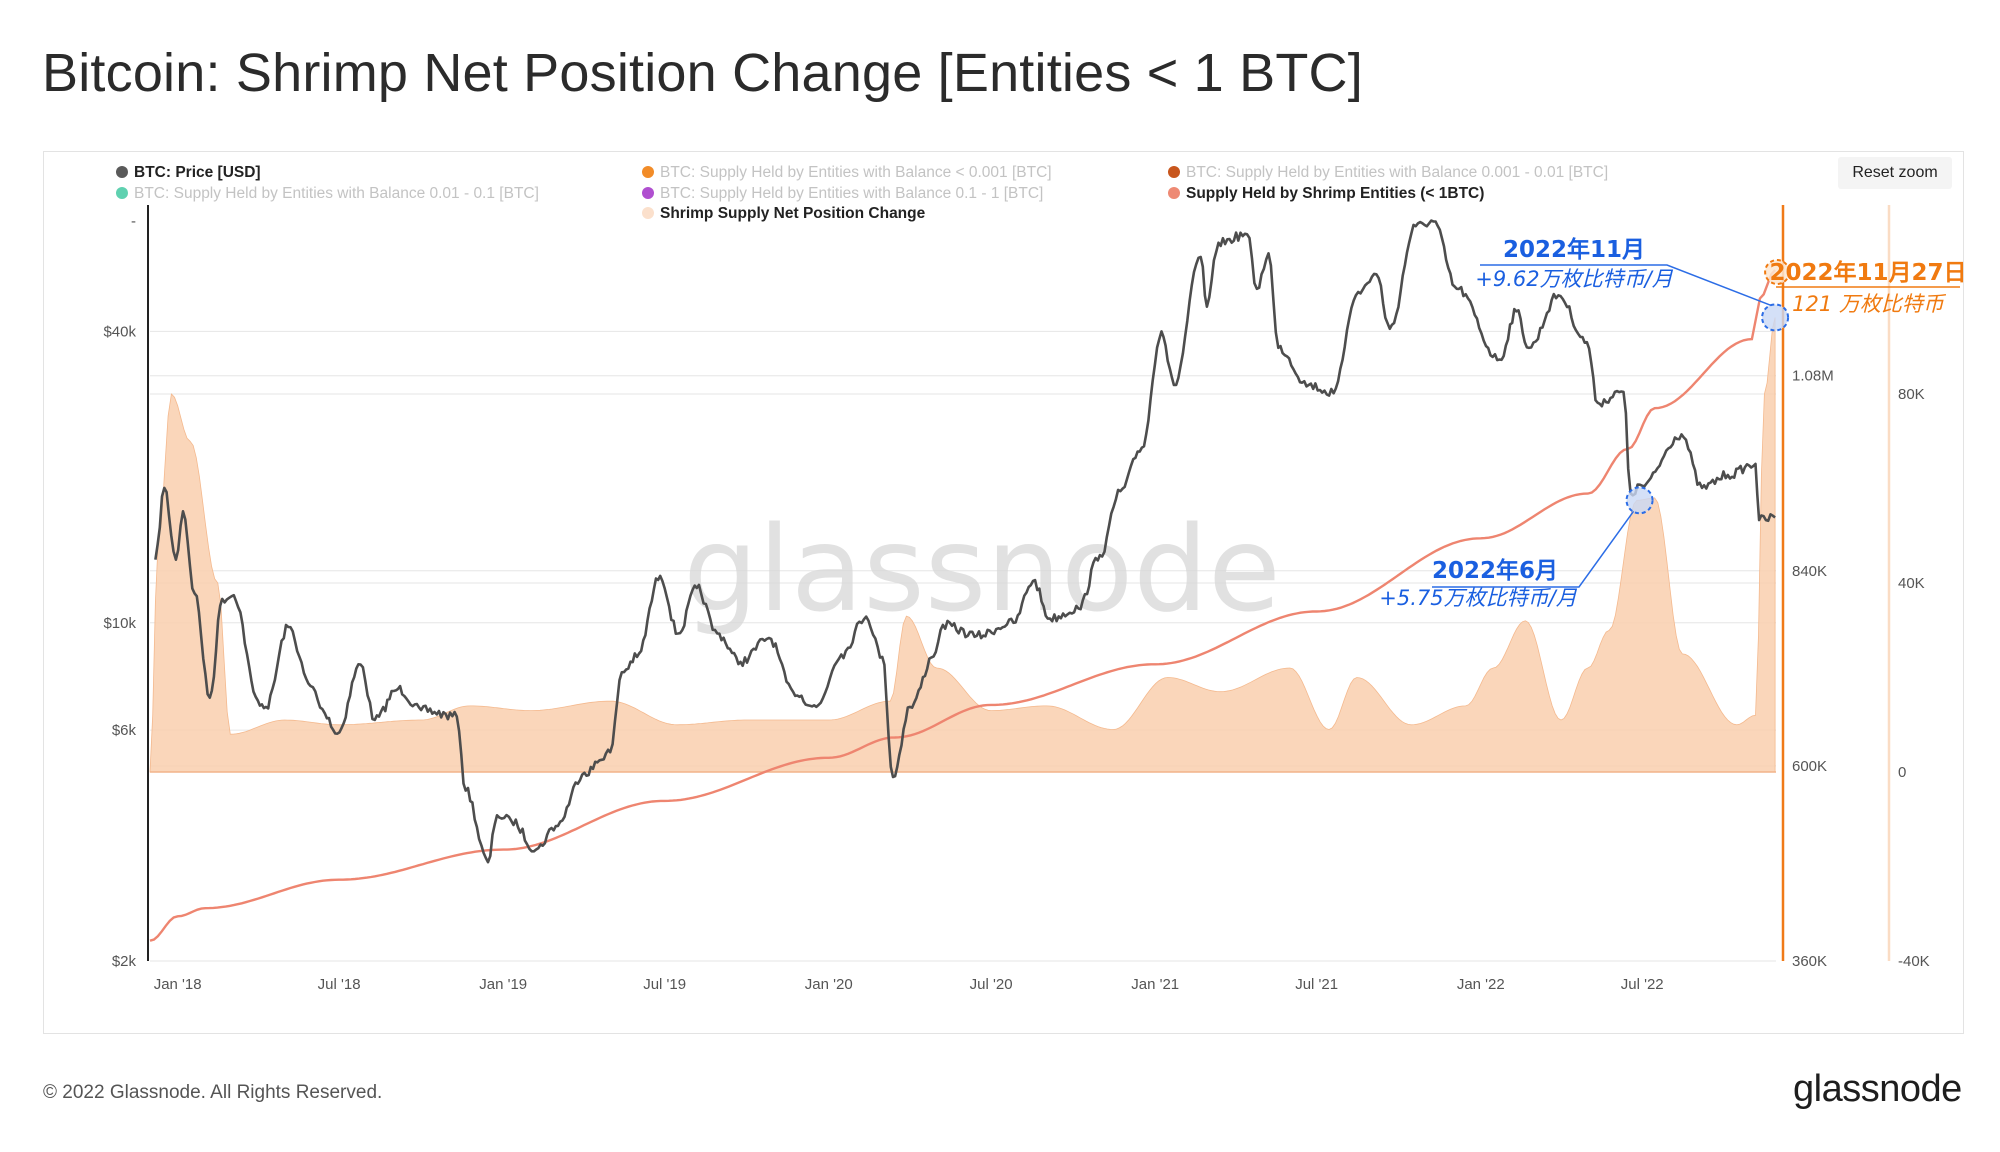 The width and height of the screenshot is (2000, 1152). I want to click on y-tick-label: 360K, so click(1809, 961).